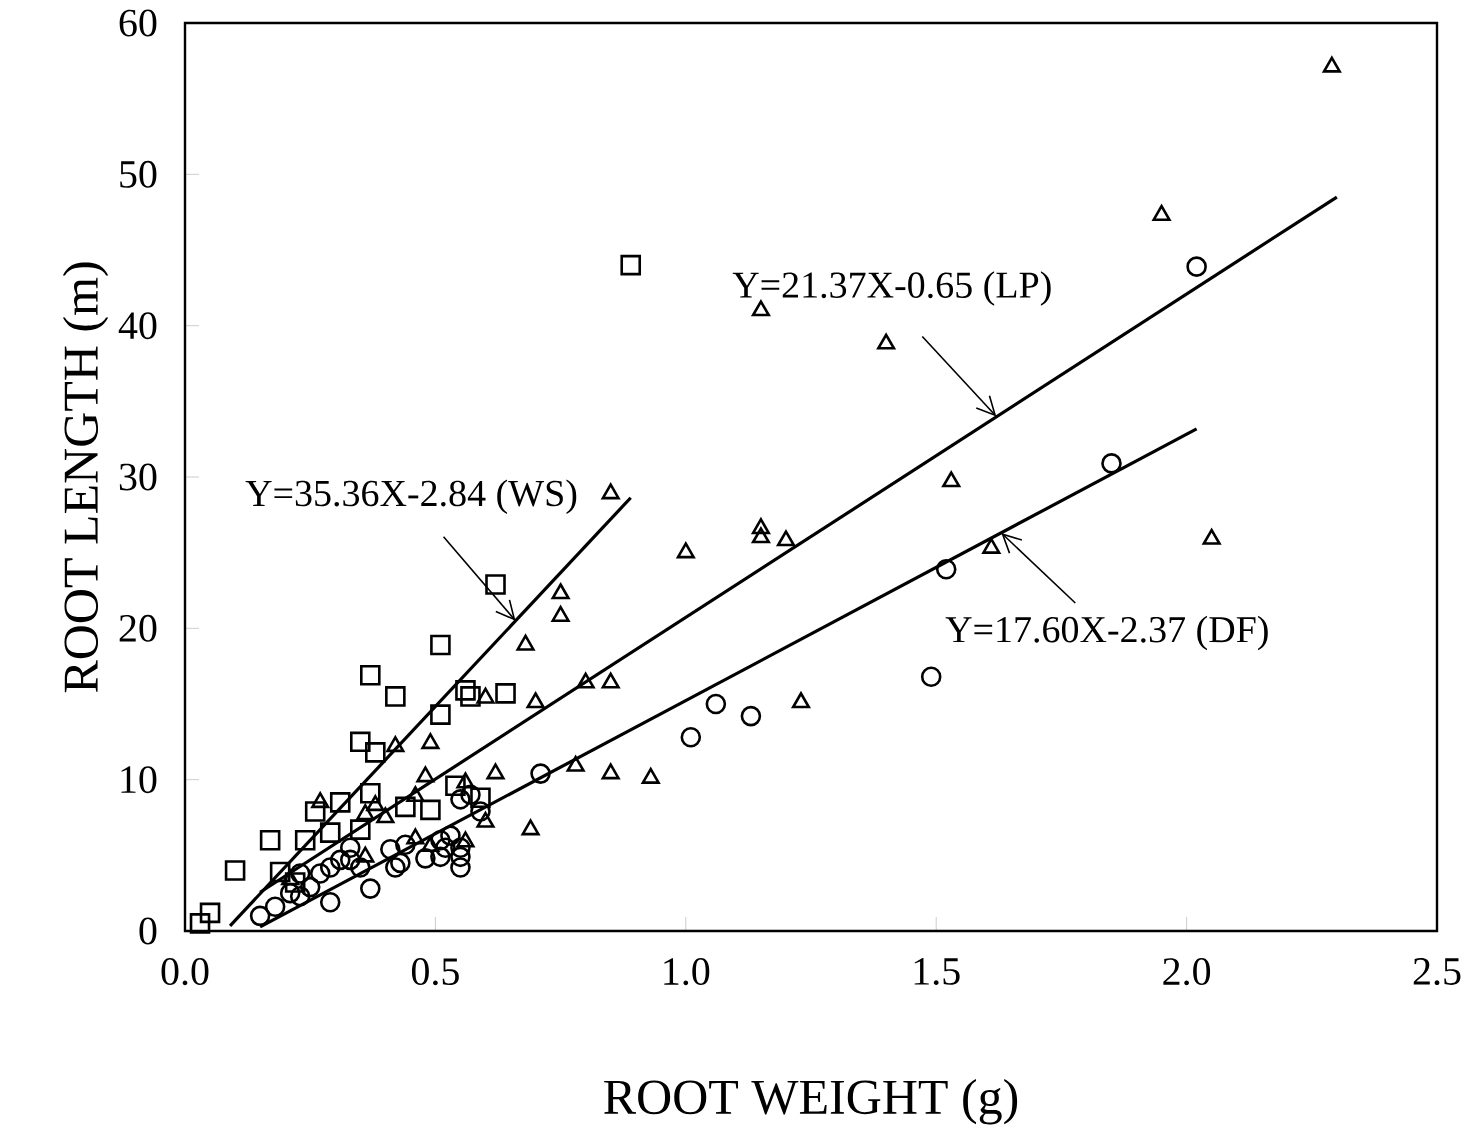 The width and height of the screenshot is (1471, 1133). I want to click on y-tick-label: 30, so click(138, 477).